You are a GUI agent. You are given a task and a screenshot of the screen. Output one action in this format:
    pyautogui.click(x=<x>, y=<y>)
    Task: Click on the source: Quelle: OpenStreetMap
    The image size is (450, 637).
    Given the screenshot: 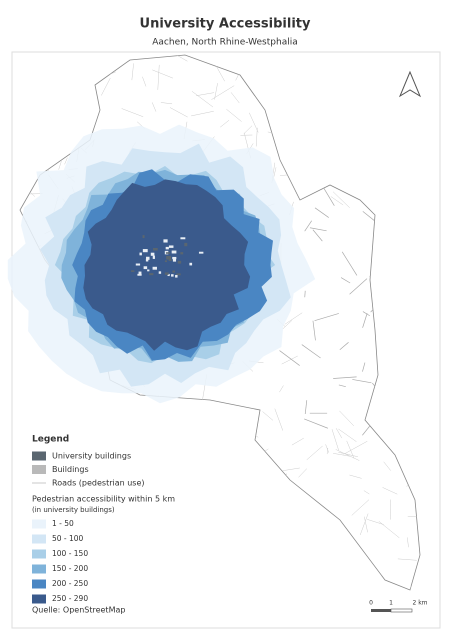 What is the action you would take?
    pyautogui.click(x=78, y=610)
    